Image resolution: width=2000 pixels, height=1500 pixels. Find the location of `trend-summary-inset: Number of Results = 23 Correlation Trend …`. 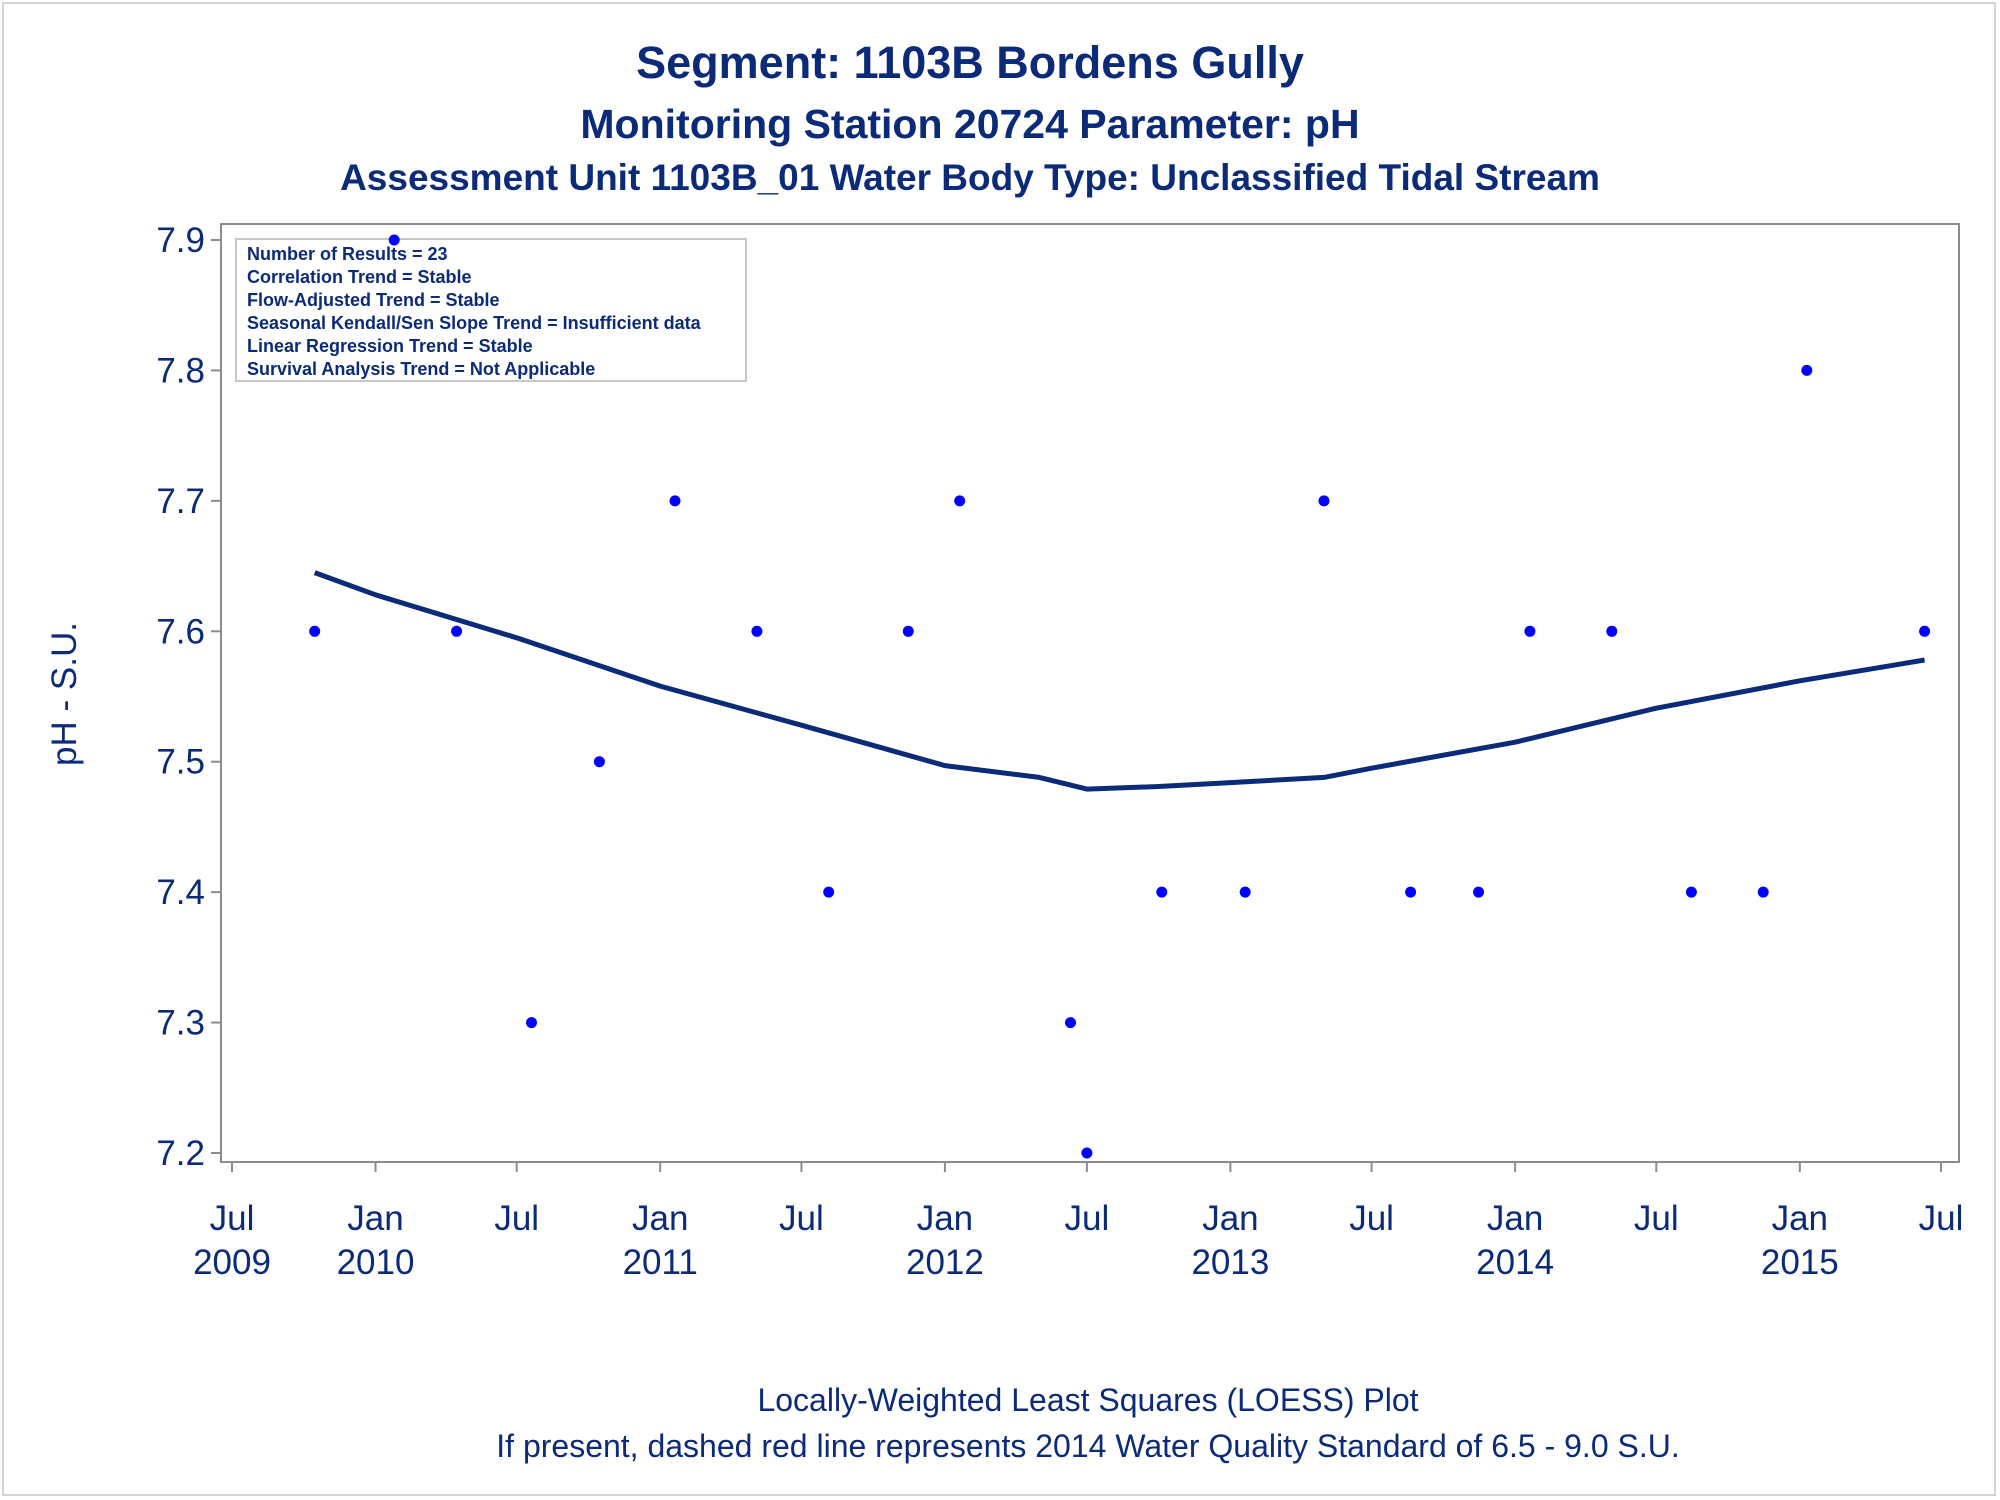

trend-summary-inset: Number of Results = 23 Correlation Trend … is located at coordinates (491, 310).